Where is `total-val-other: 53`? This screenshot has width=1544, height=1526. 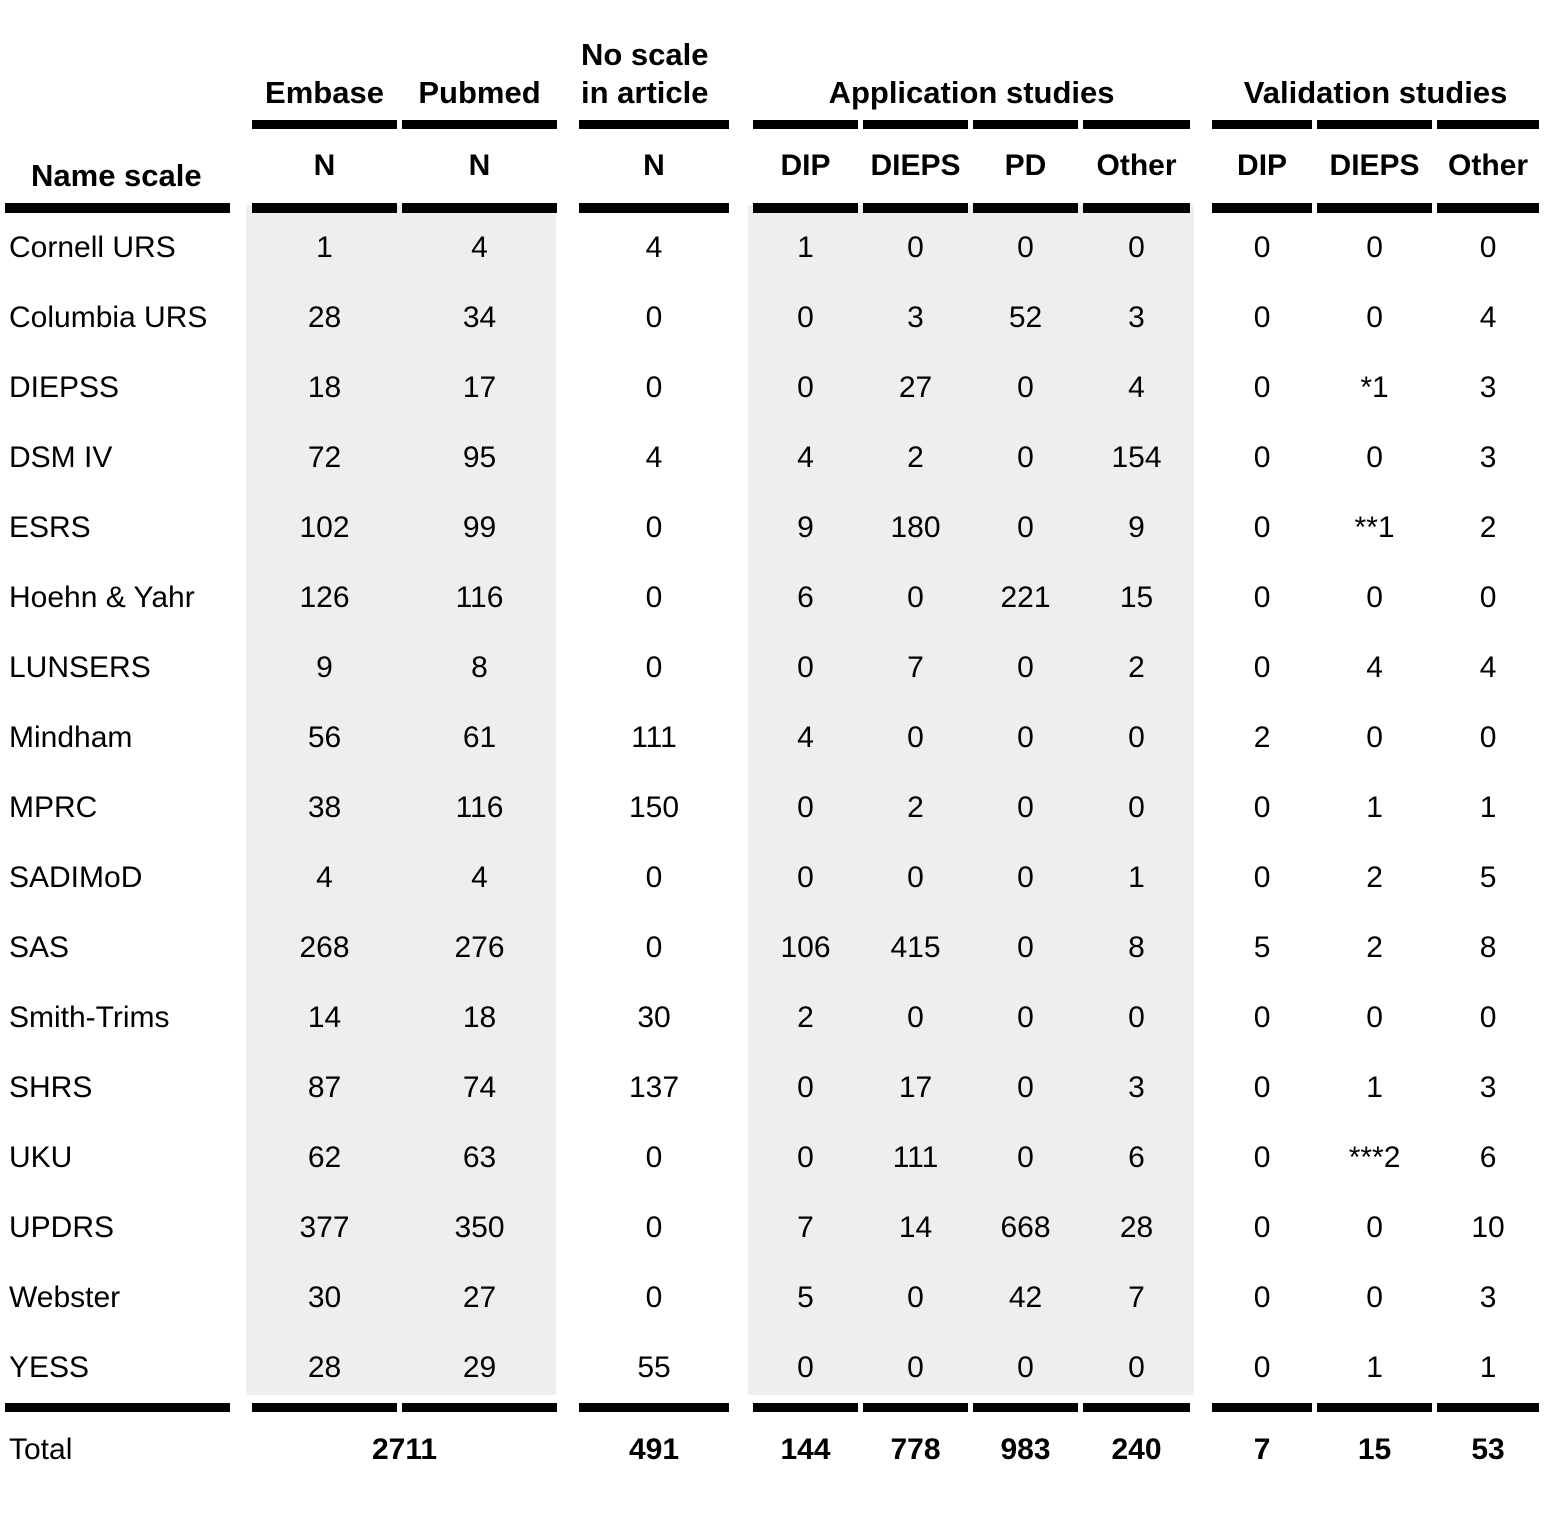 total-val-other: 53 is located at coordinates (1488, 1449).